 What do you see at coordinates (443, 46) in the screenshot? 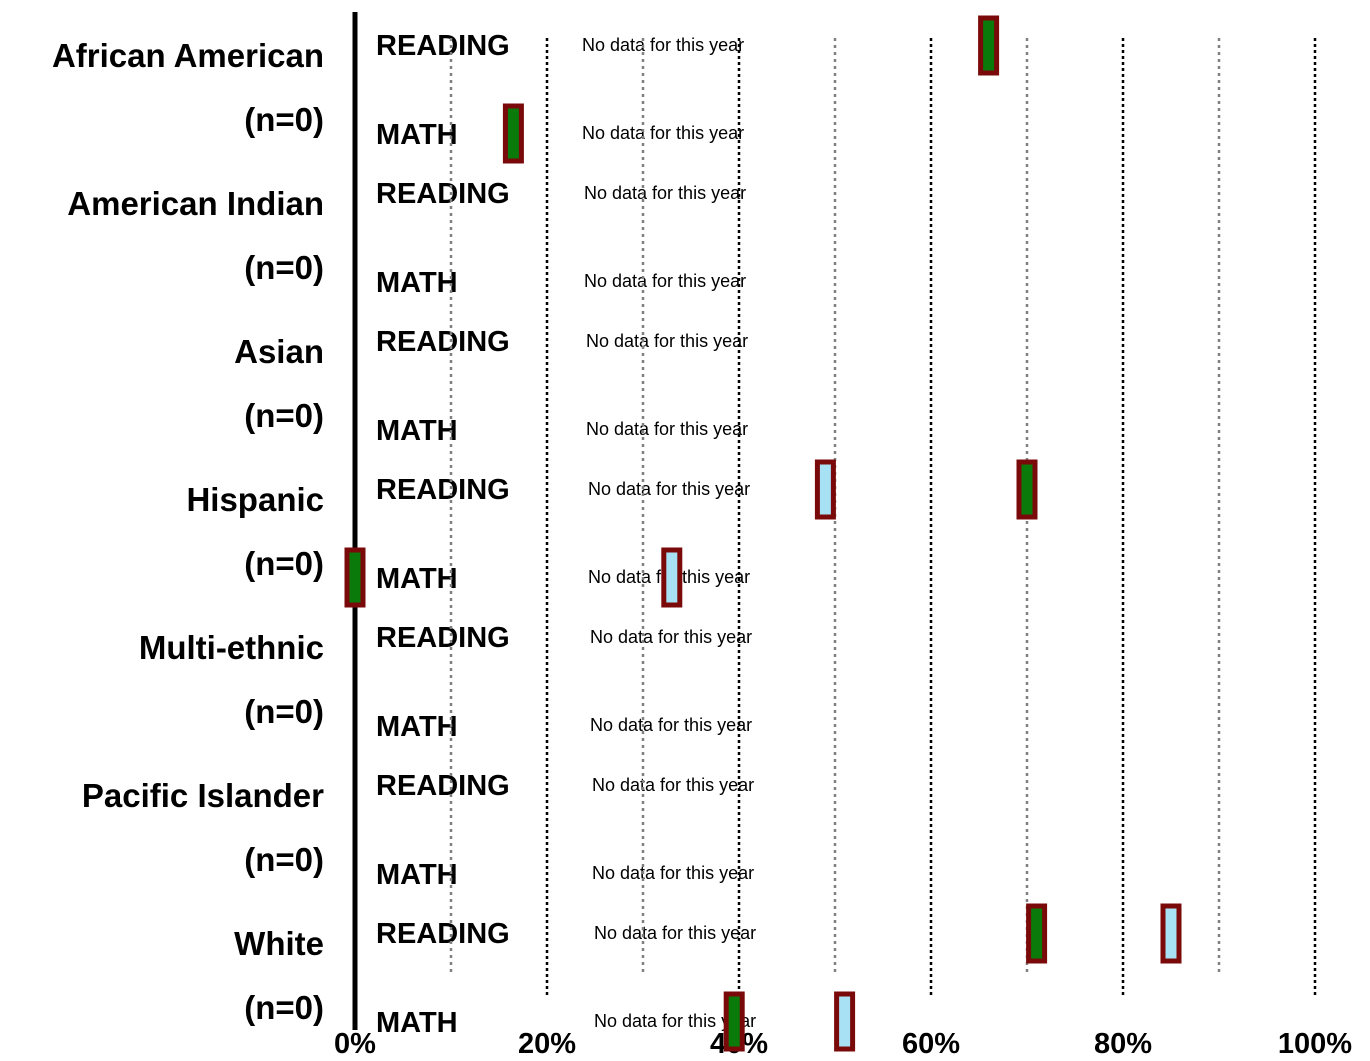
I see `subject-label-0-0: READING` at bounding box center [443, 46].